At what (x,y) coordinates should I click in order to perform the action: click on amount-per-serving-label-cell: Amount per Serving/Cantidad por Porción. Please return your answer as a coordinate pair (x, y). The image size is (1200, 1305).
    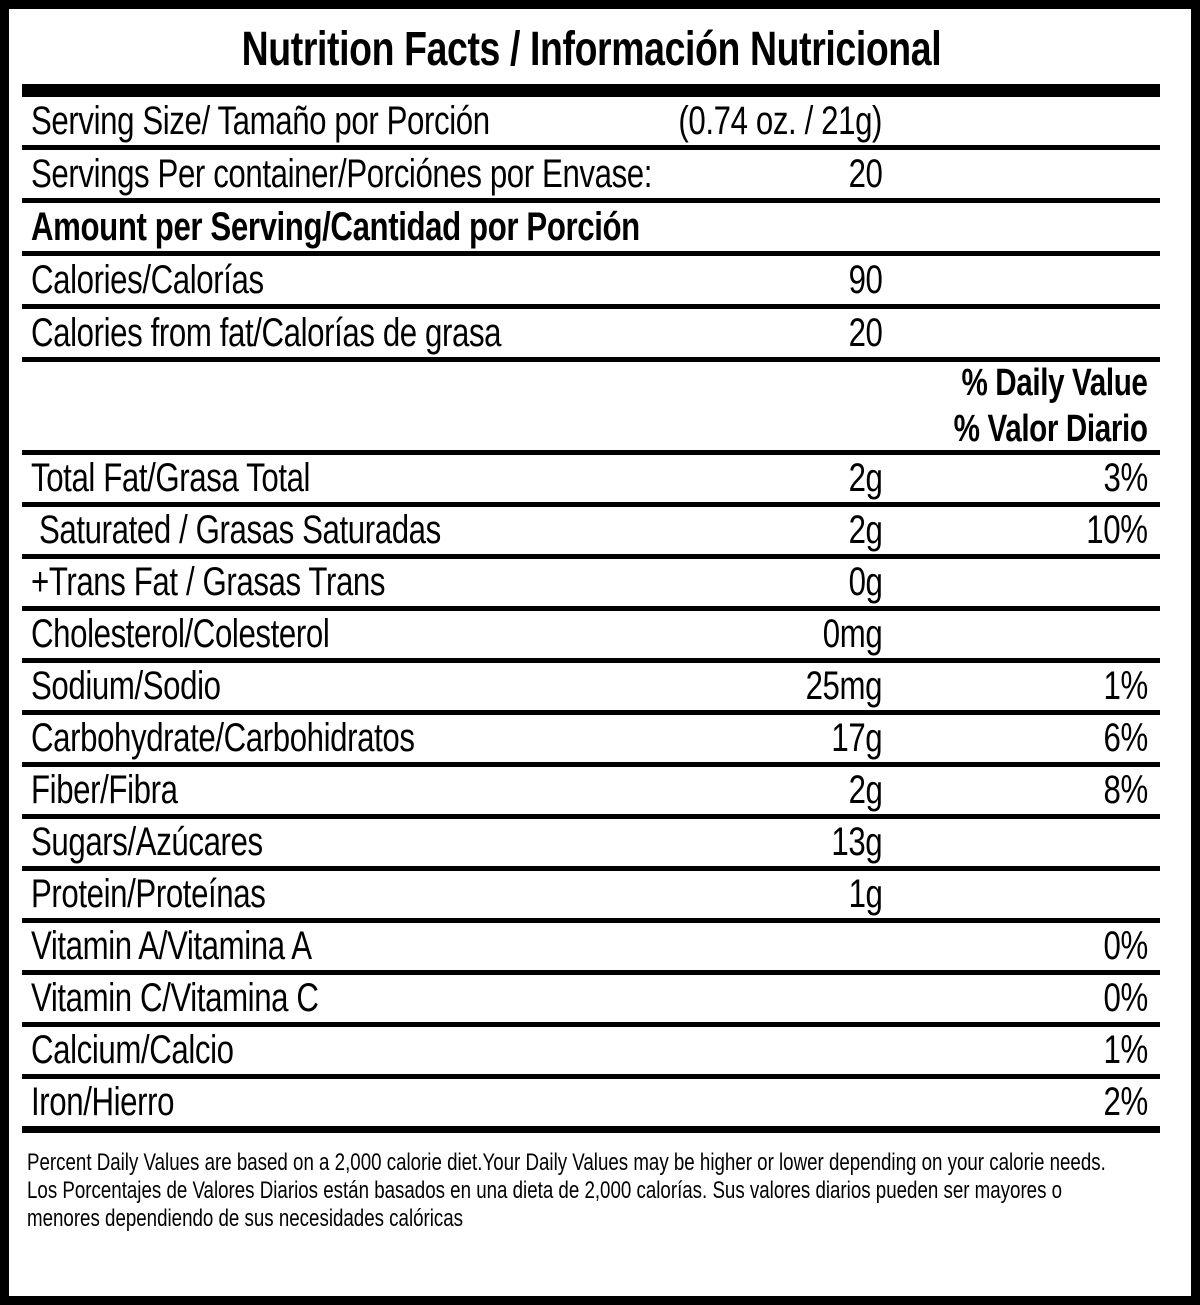
    Looking at the image, I should click on (452, 227).